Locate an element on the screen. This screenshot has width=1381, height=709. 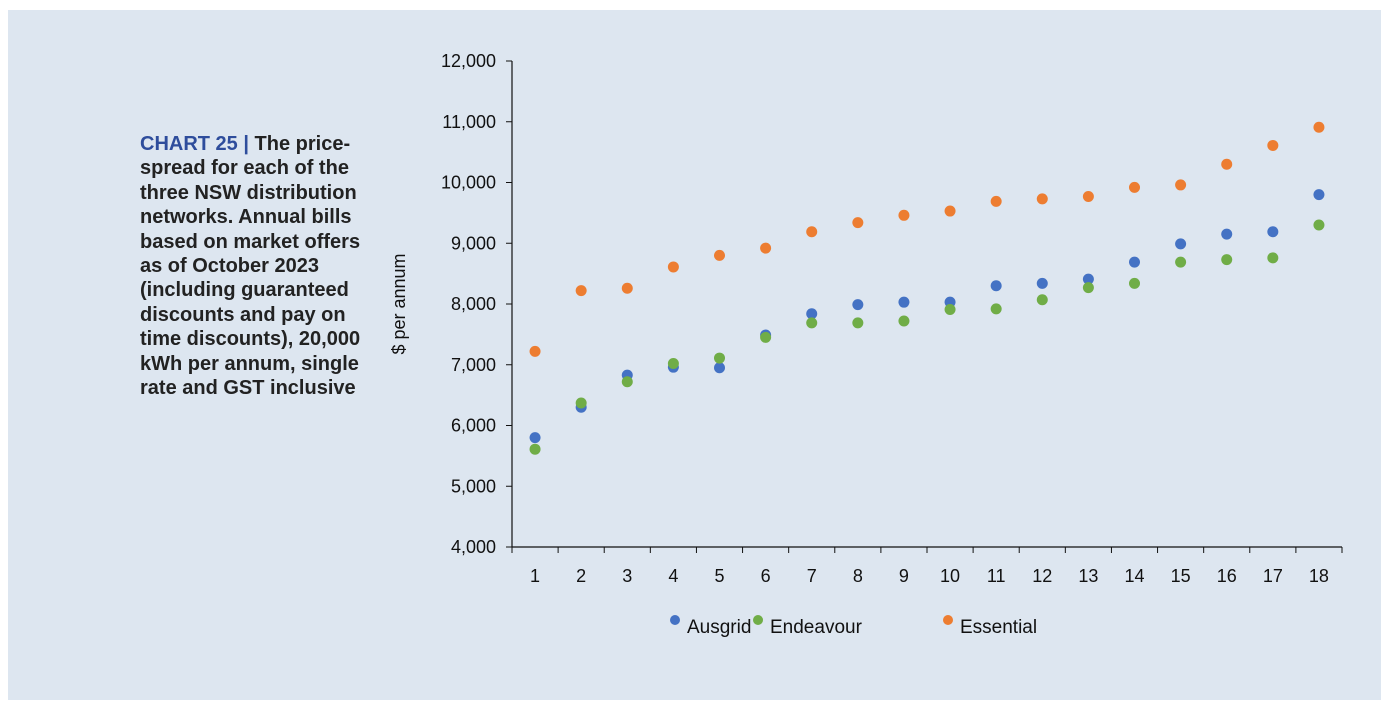
x-tick-label: 2 is located at coordinates (581, 576).